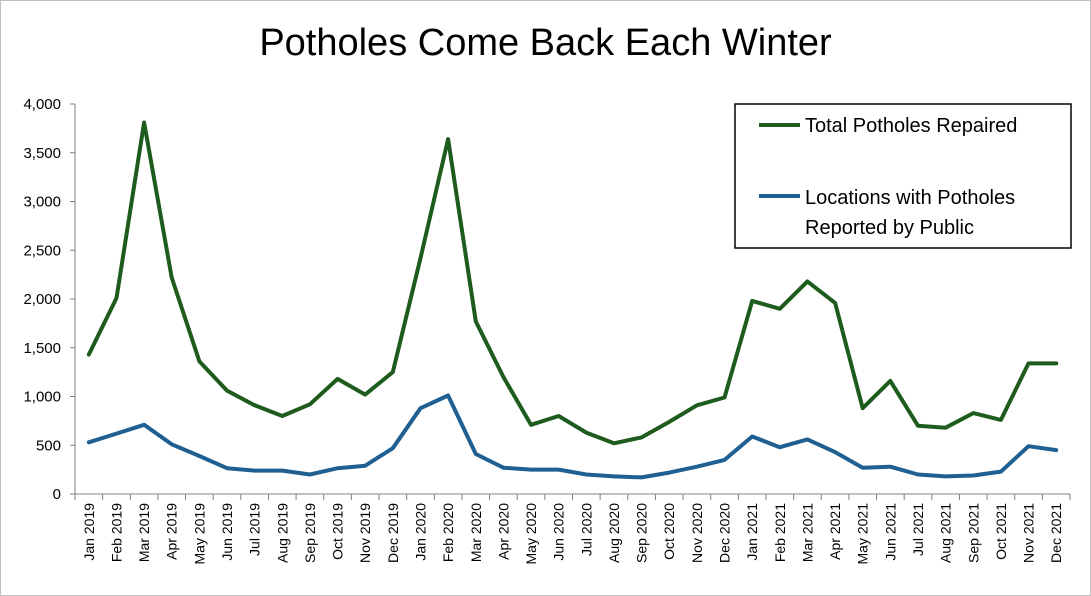 The image size is (1091, 596). I want to click on x-tick-label: Jan 2019, so click(89, 532).